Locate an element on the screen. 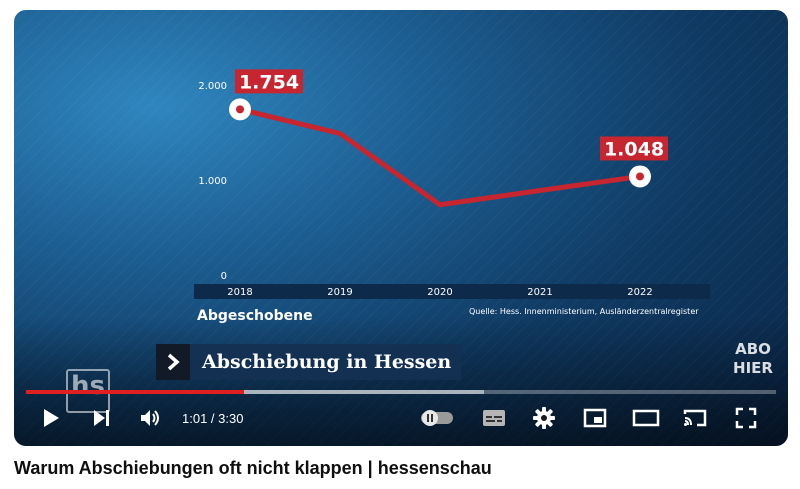 The width and height of the screenshot is (800, 489). settings-button is located at coordinates (544, 420).